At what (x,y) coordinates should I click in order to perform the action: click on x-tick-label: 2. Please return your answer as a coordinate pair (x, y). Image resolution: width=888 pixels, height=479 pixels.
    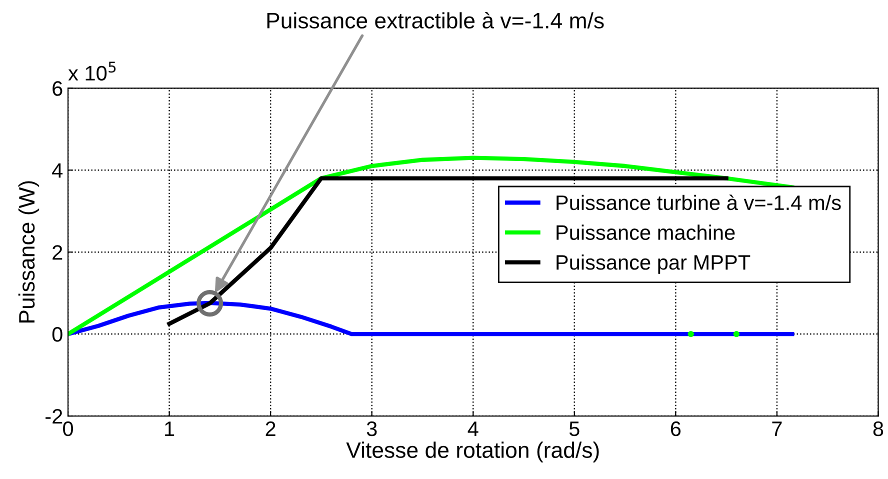
    Looking at the image, I should click on (271, 428).